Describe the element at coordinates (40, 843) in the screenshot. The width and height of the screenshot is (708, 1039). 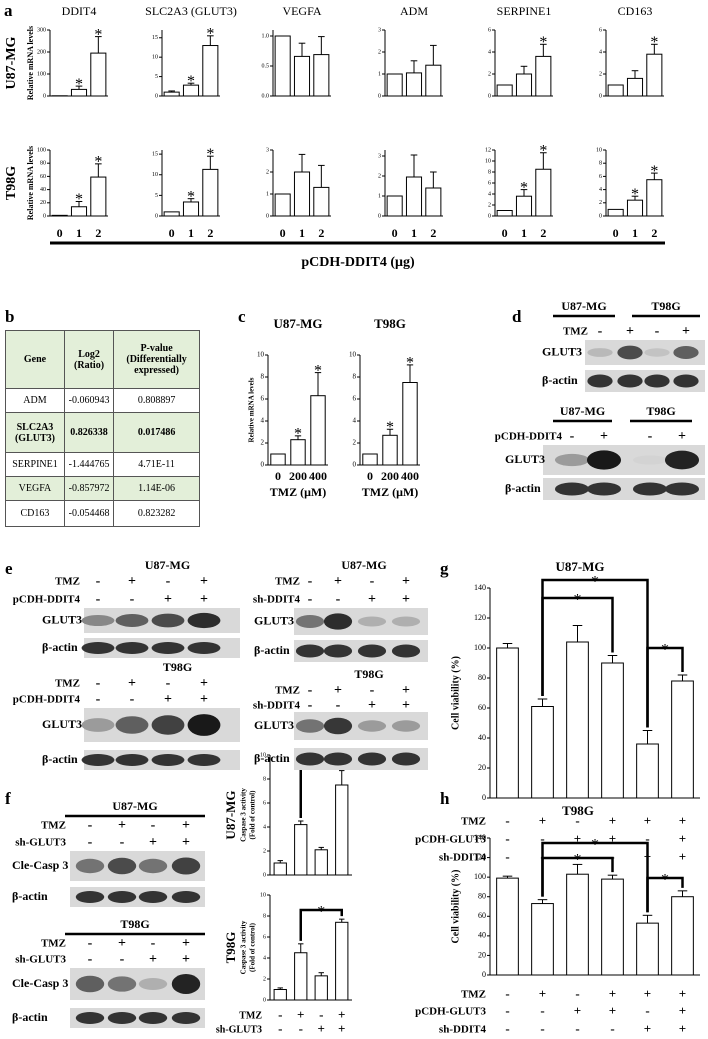
I see `treatment-label: sh-GLUT3` at that location.